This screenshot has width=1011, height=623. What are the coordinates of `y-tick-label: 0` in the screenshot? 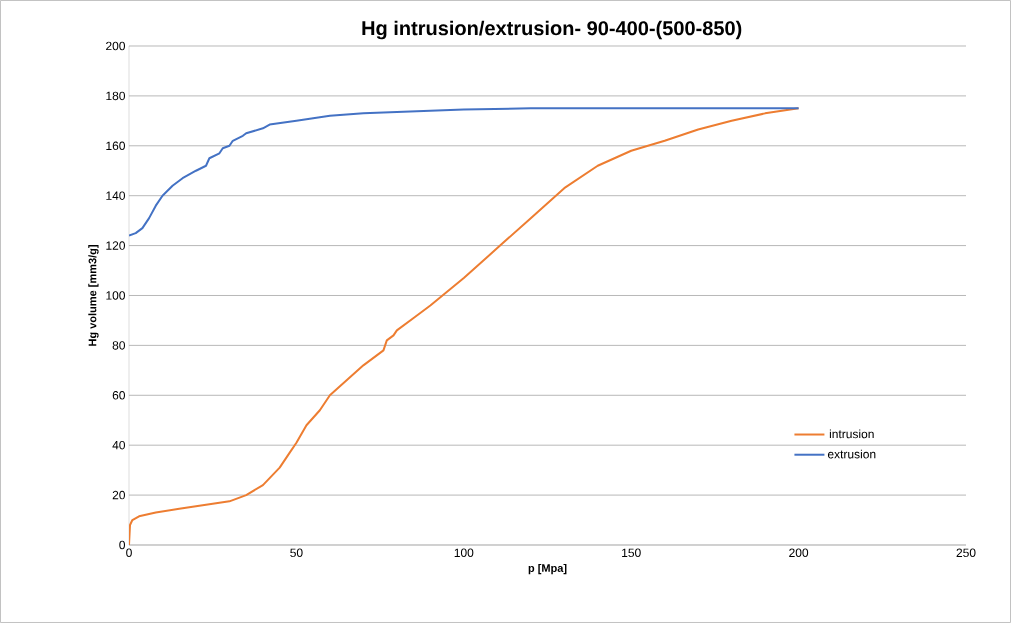 It's located at (122, 545).